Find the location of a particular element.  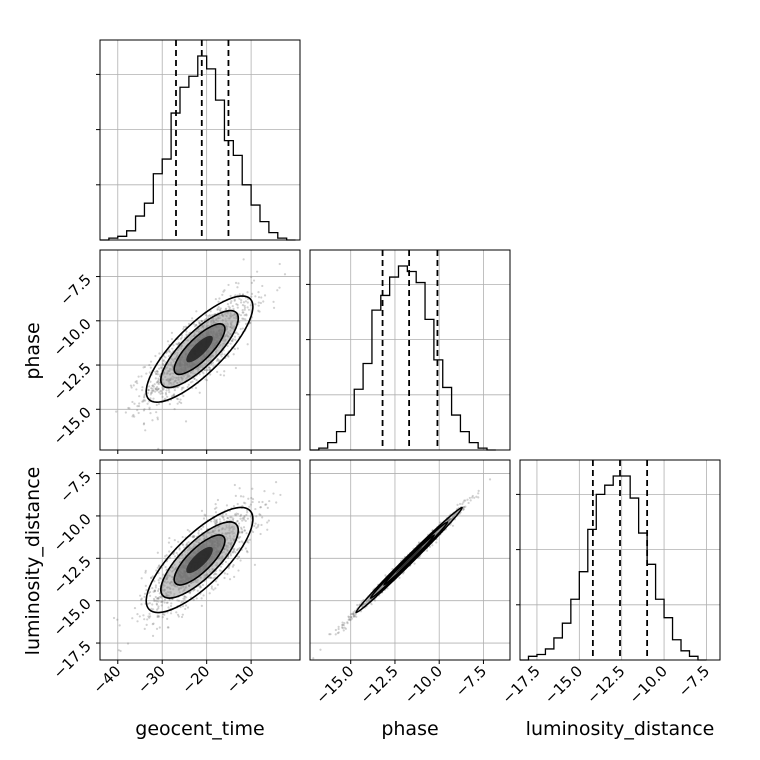

density-panel-luminosity-distance-vs-geocent-time is located at coordinates (198, 561).